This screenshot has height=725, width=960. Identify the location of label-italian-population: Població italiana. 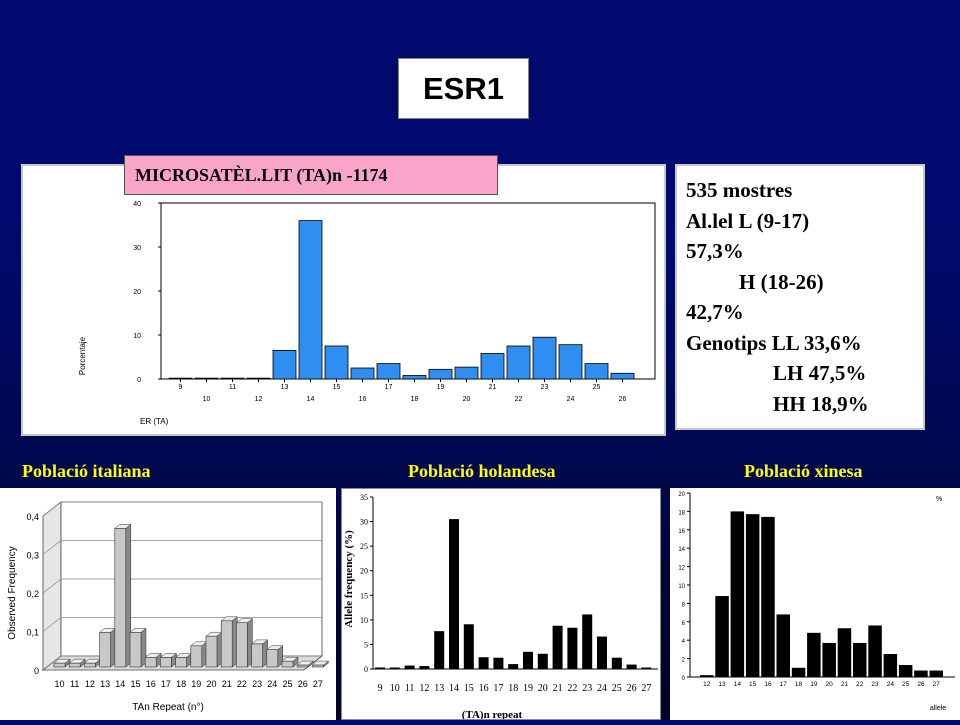
(86, 471).